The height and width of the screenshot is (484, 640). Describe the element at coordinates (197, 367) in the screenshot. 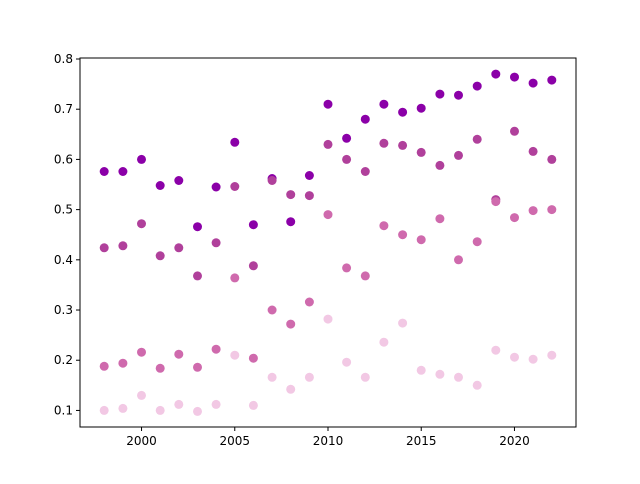

I see `data-point-series-3-2003` at that location.